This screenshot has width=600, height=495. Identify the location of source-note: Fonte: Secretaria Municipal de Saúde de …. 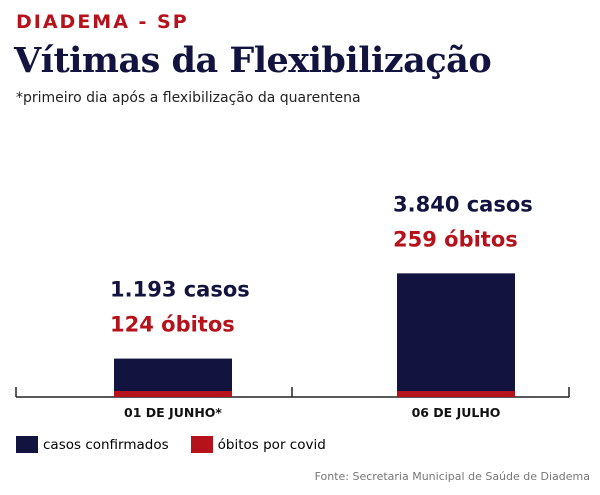
(452, 476).